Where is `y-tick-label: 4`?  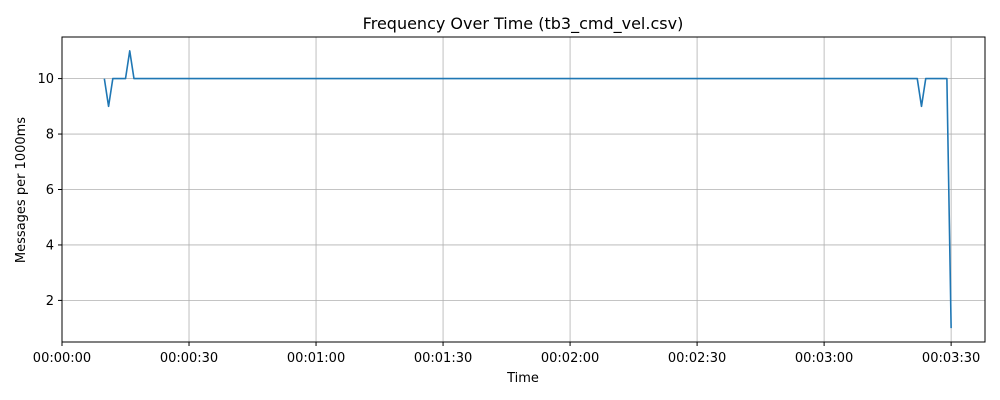
y-tick-label: 4 is located at coordinates (50, 245).